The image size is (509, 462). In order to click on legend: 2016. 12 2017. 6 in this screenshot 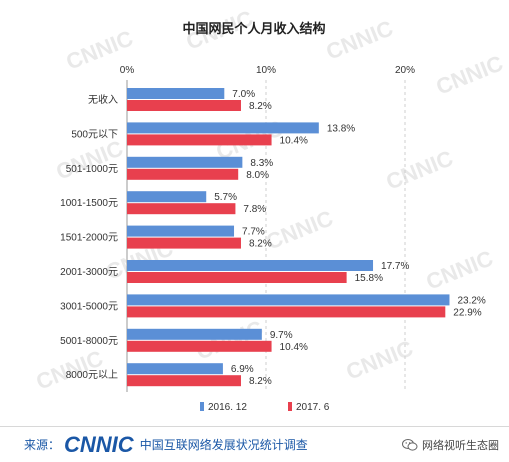, I will do `click(265, 407)`.